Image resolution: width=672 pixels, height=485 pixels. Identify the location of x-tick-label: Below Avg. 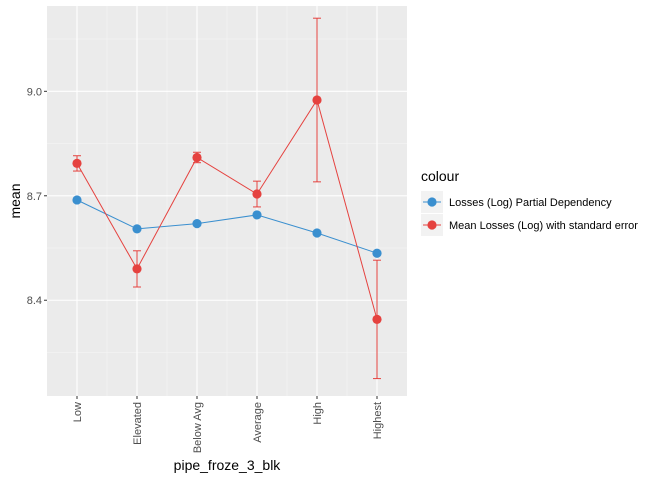
(198, 427).